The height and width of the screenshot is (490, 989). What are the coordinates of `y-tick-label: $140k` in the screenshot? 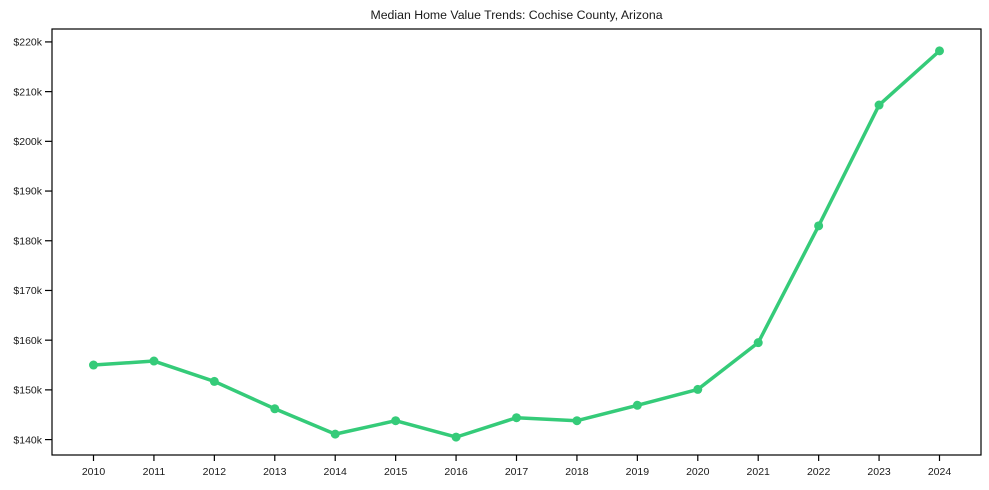 It's located at (27, 440).